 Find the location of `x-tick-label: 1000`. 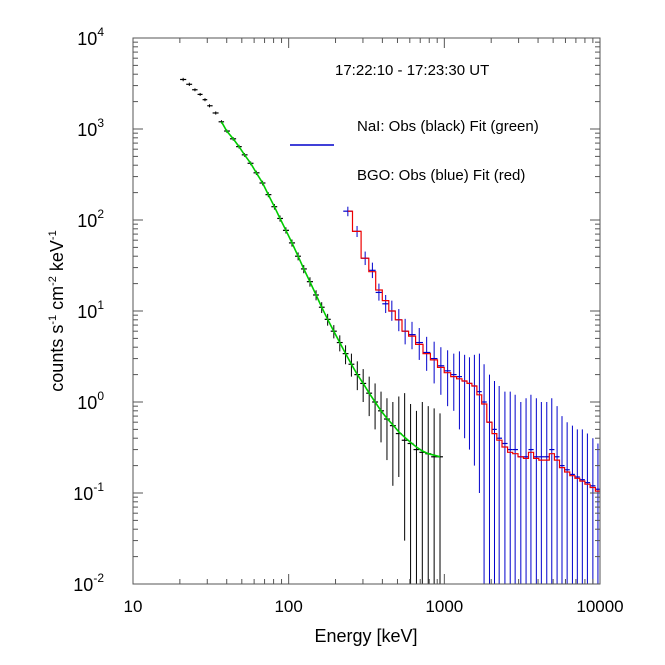

x-tick-label: 1000 is located at coordinates (444, 606).